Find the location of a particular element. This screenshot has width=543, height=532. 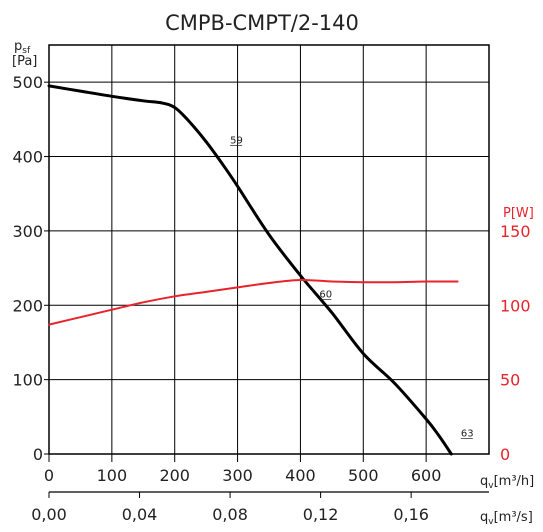

y-right-tick-label: 150 is located at coordinates (515, 231).